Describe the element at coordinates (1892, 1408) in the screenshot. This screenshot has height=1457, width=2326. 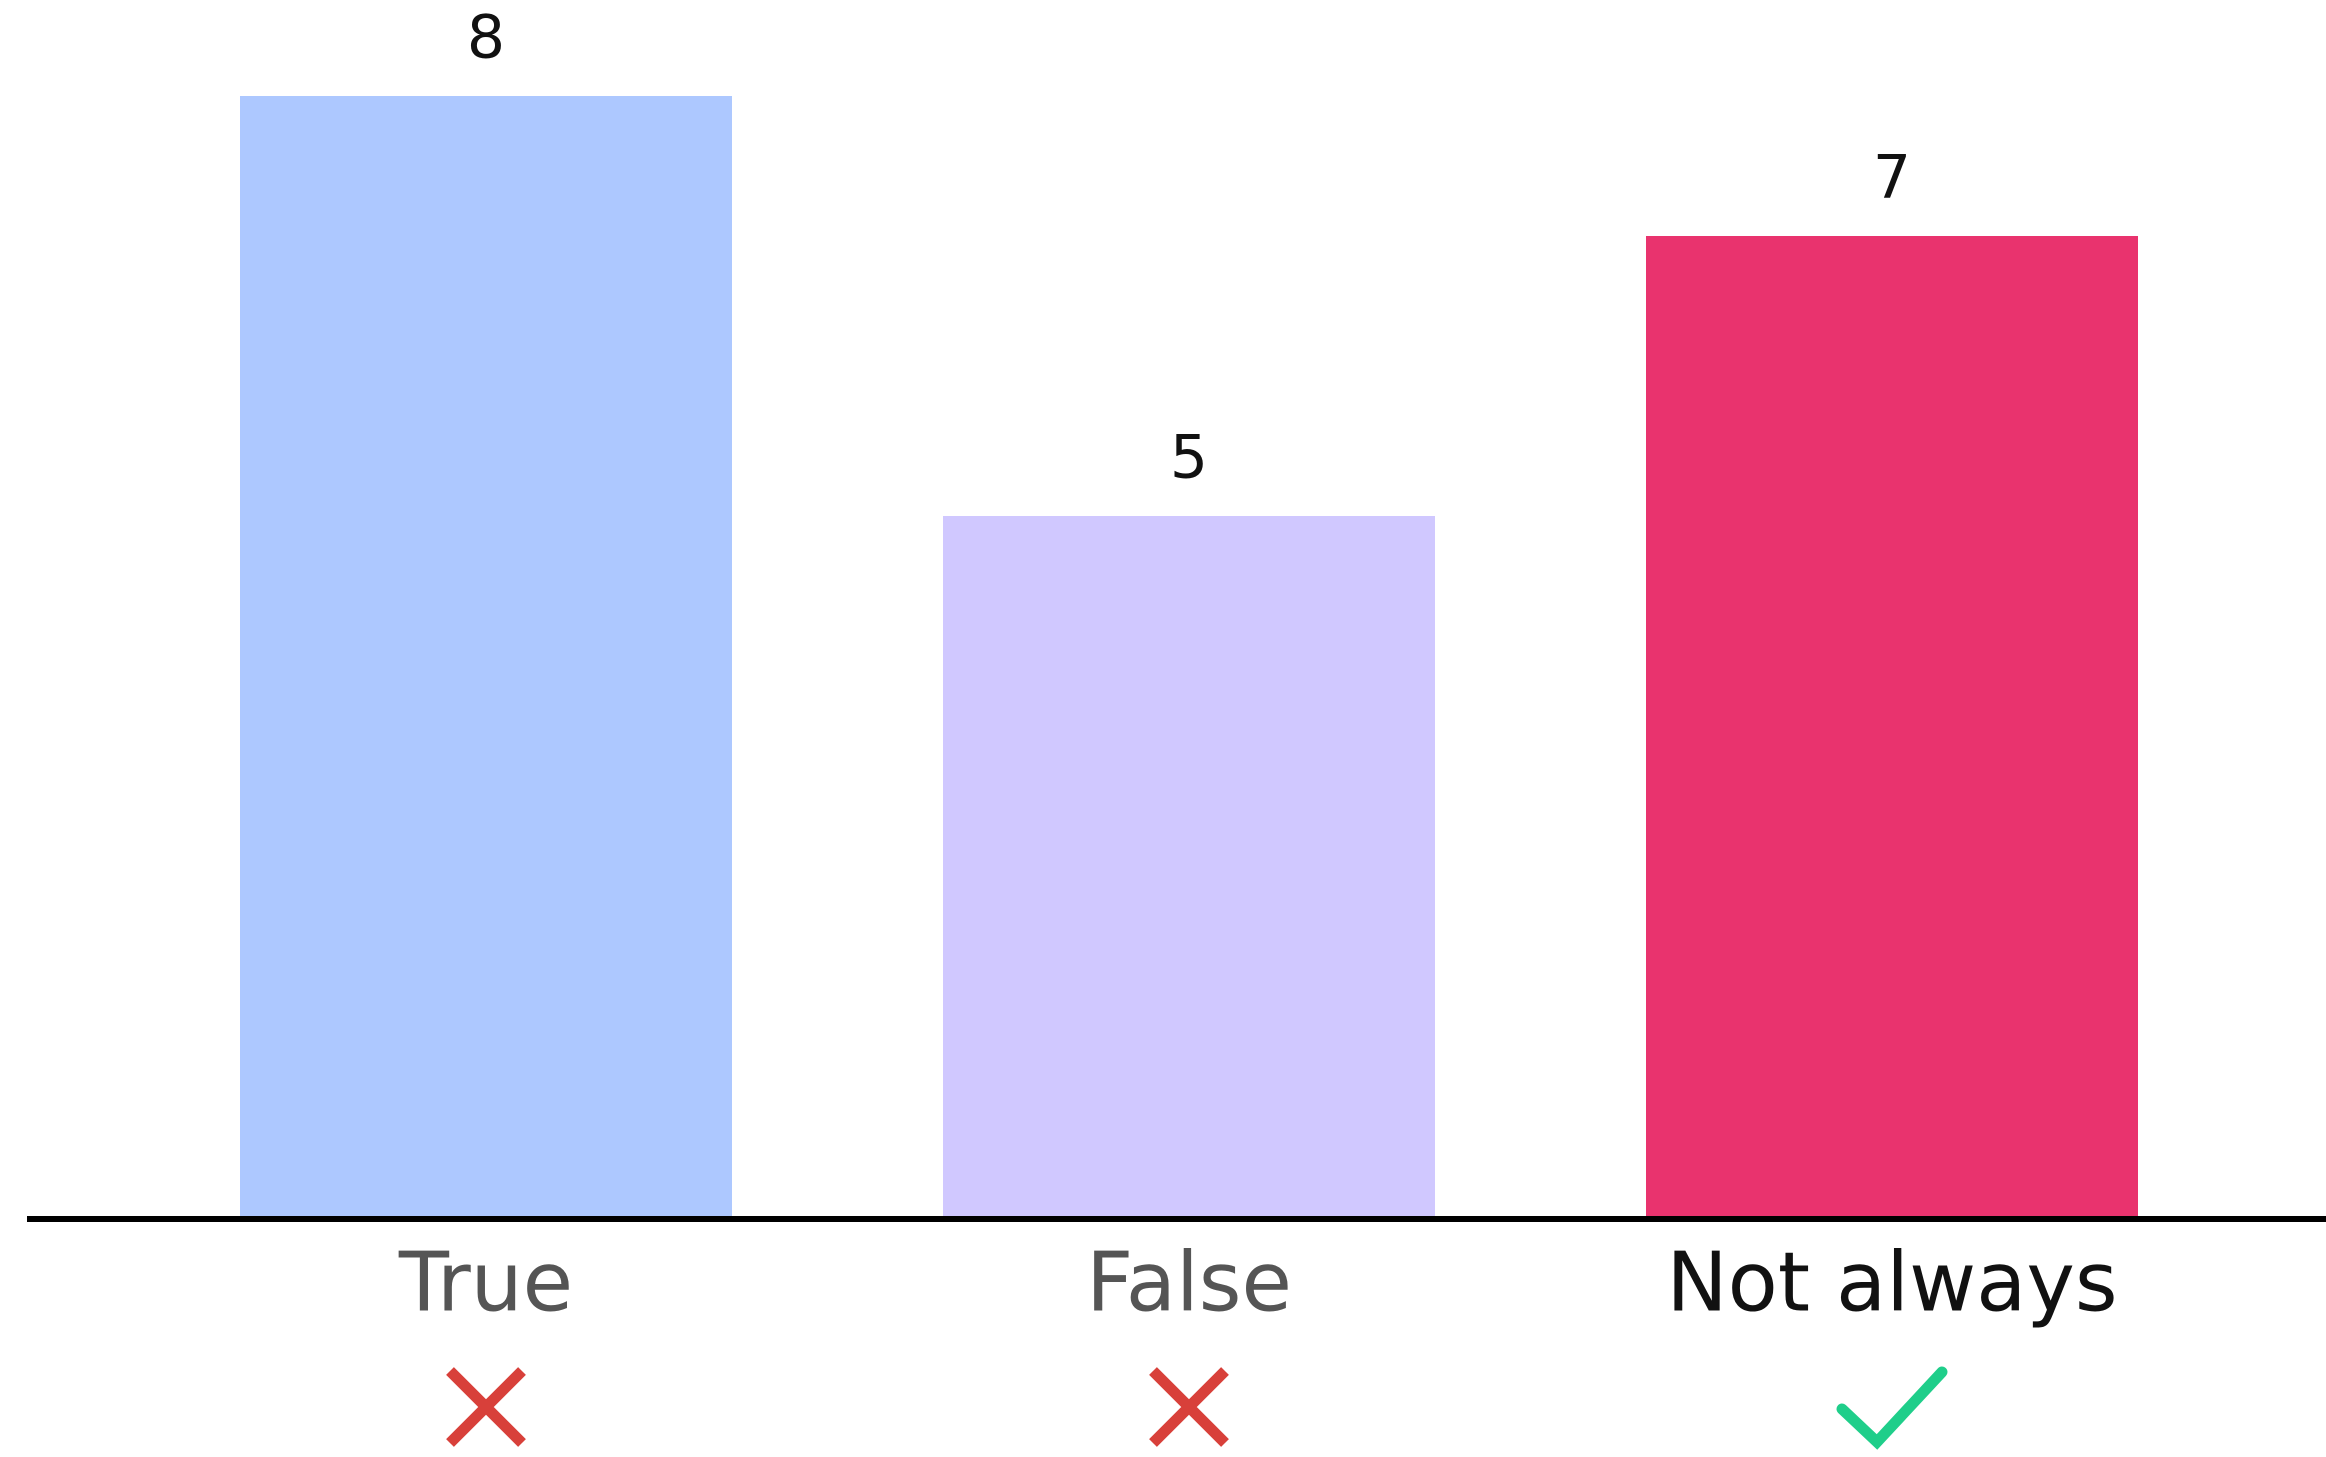
I see `check-icon` at that location.